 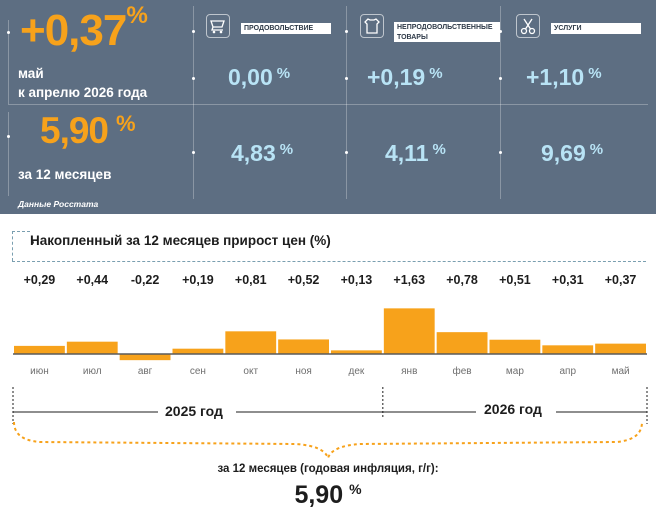 I want to click on tick-label-мар: мар, so click(x=515, y=371).